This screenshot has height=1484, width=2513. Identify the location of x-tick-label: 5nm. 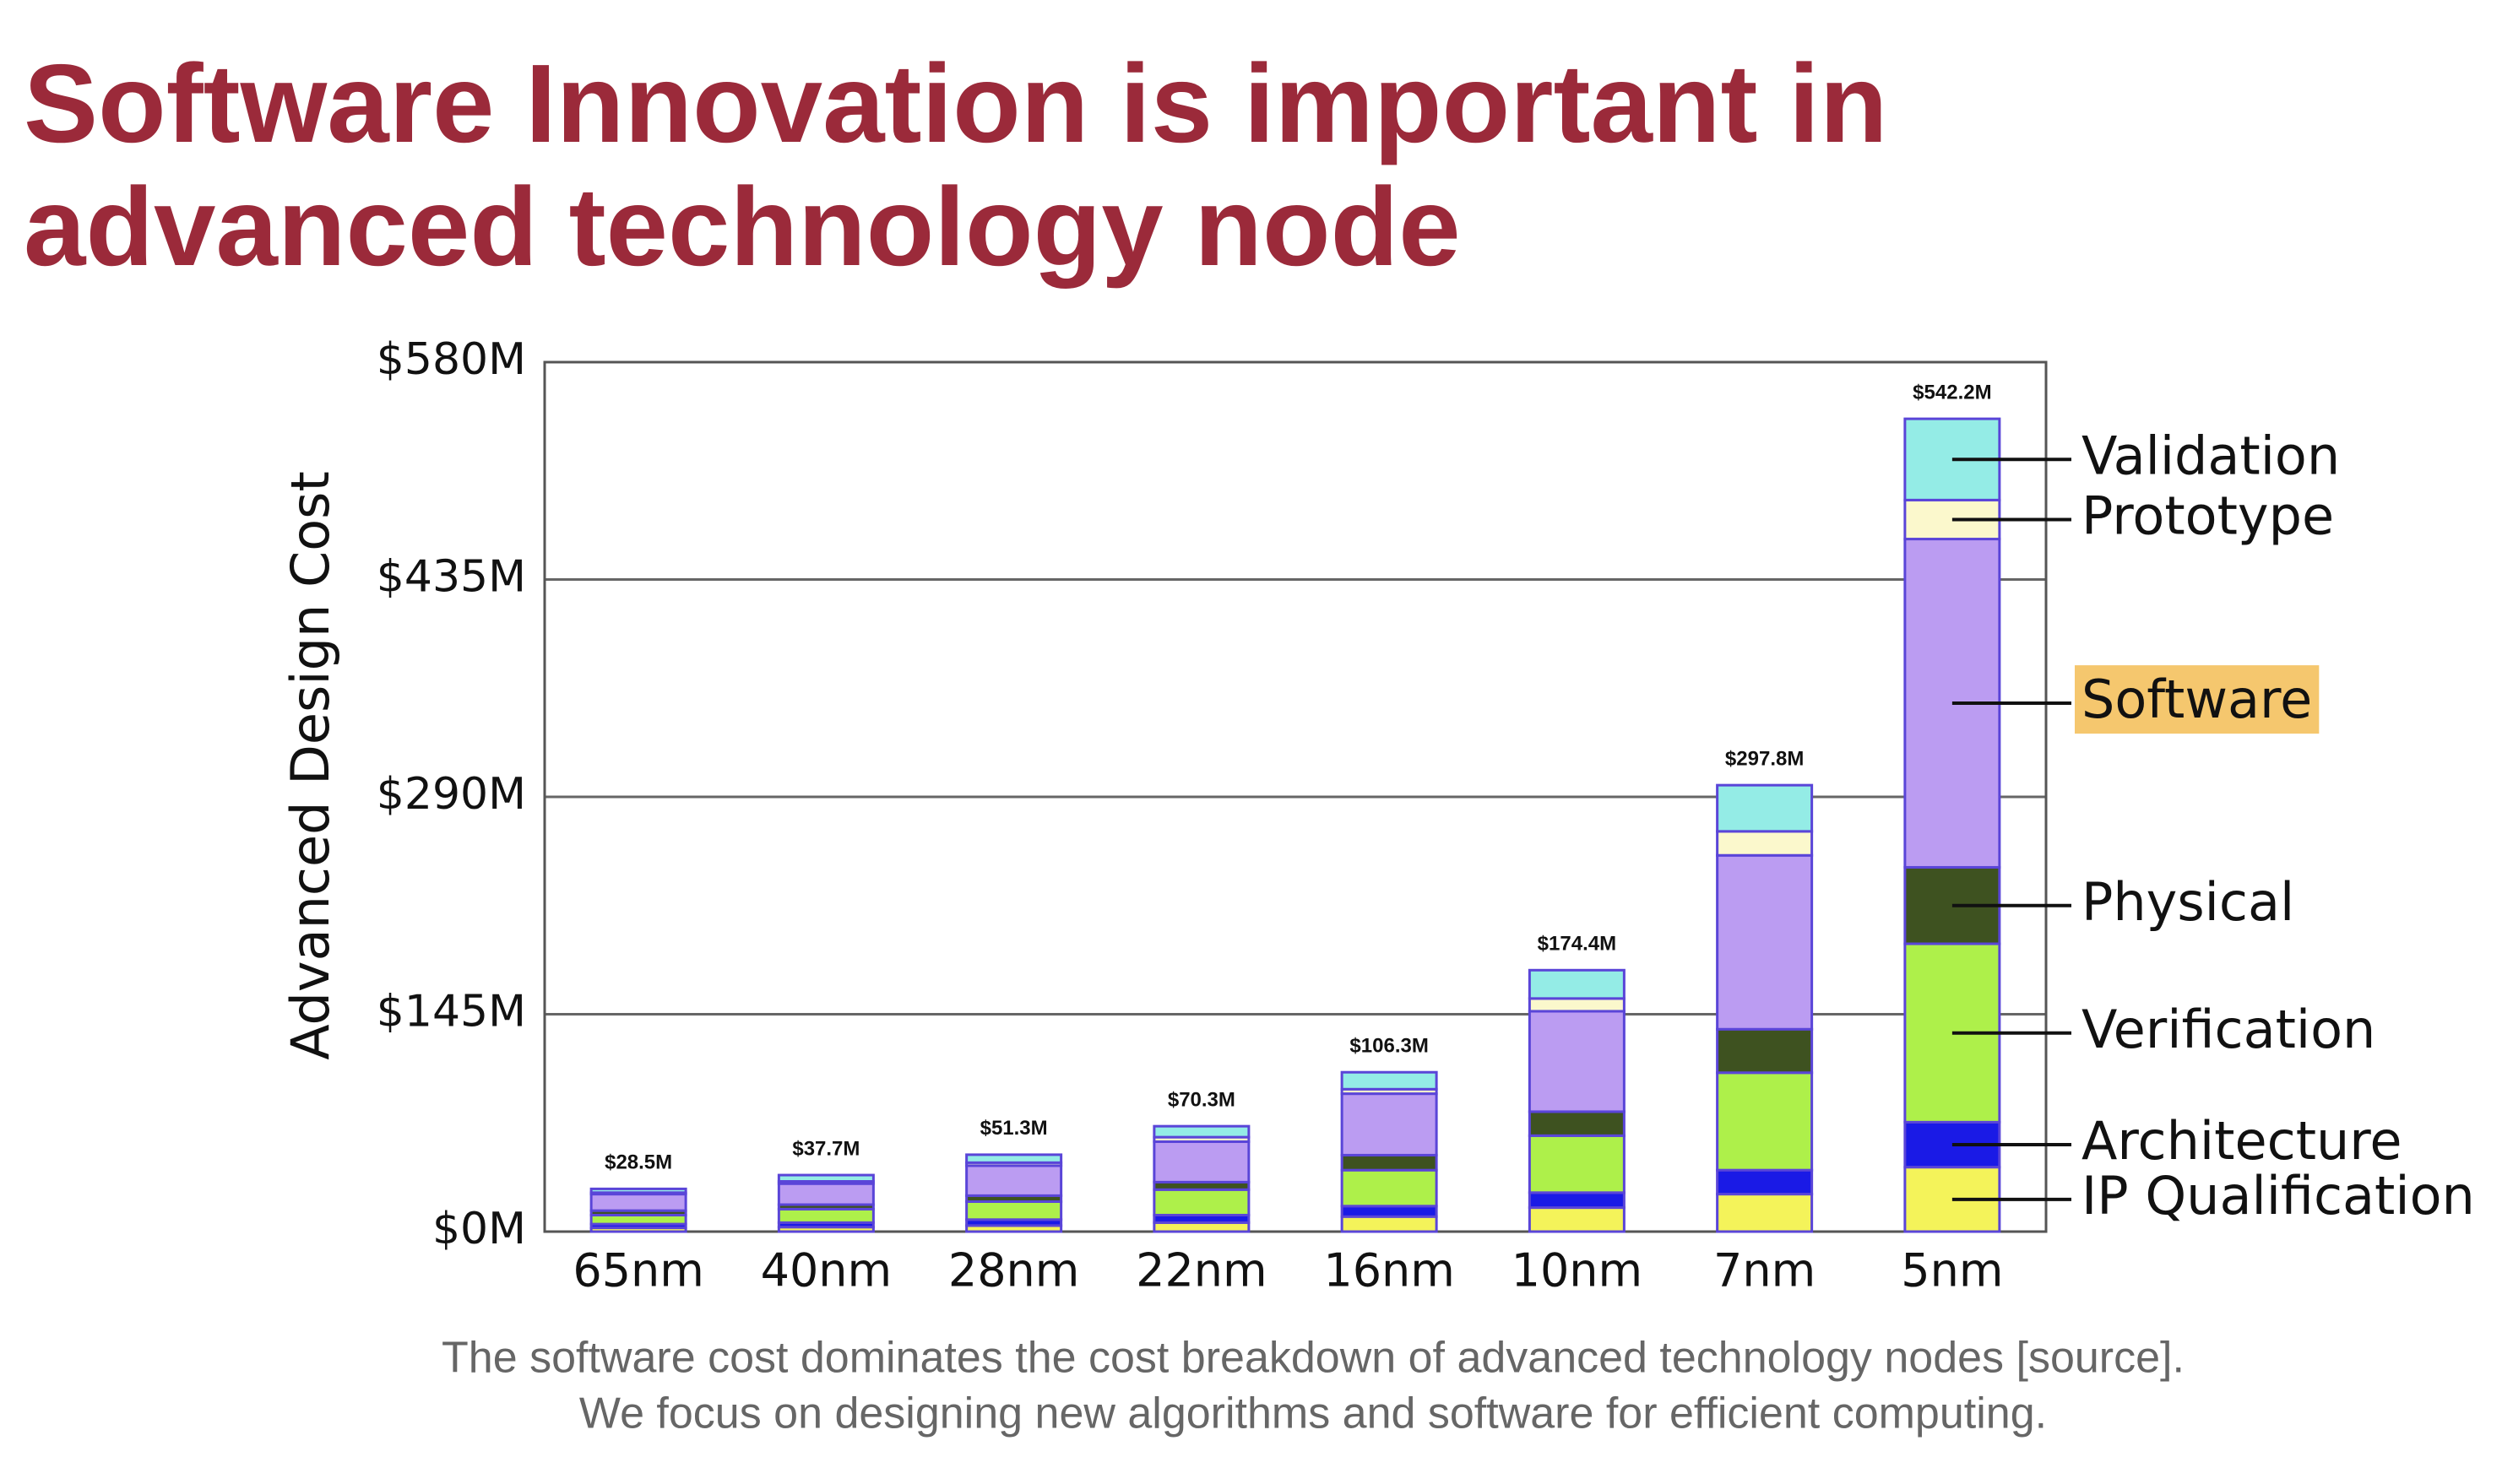
(1952, 1270).